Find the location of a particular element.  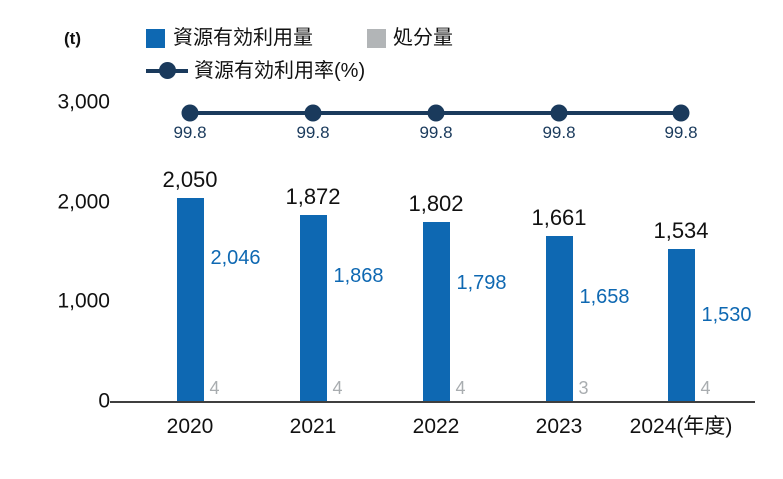

bar-value-label-resource-use: 1,530 is located at coordinates (726, 315).